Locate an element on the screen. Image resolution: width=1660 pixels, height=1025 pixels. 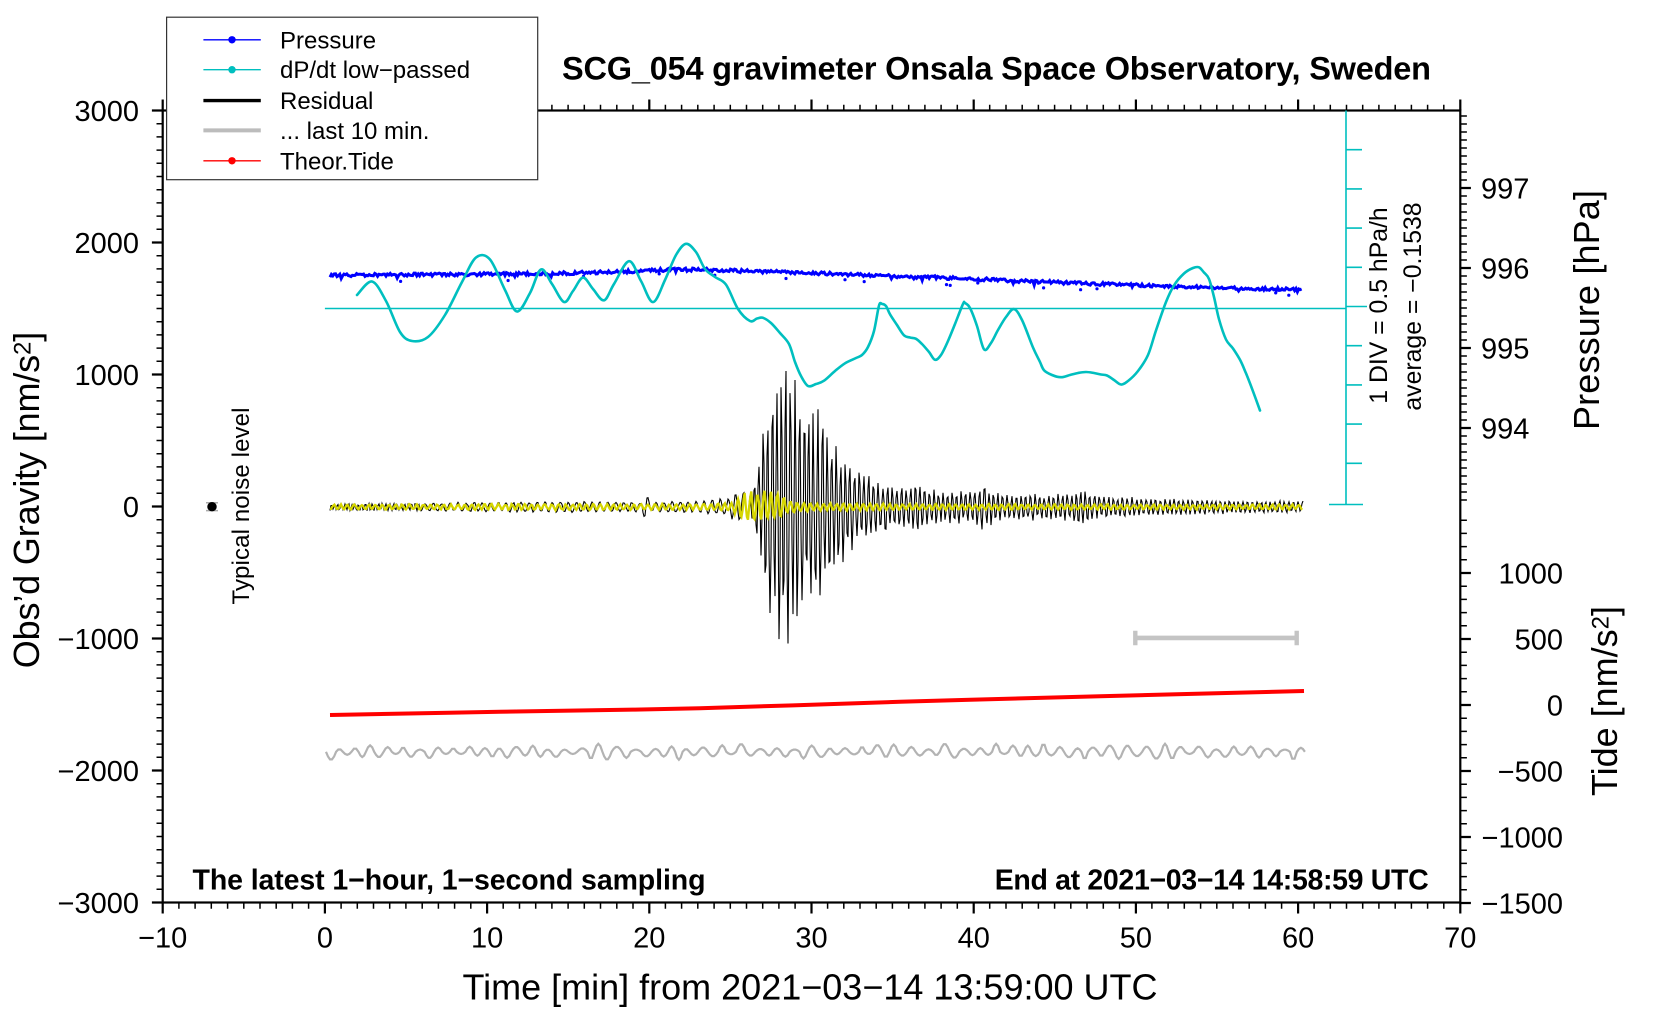
svg-text: −3000 is located at coordinates (98, 904).